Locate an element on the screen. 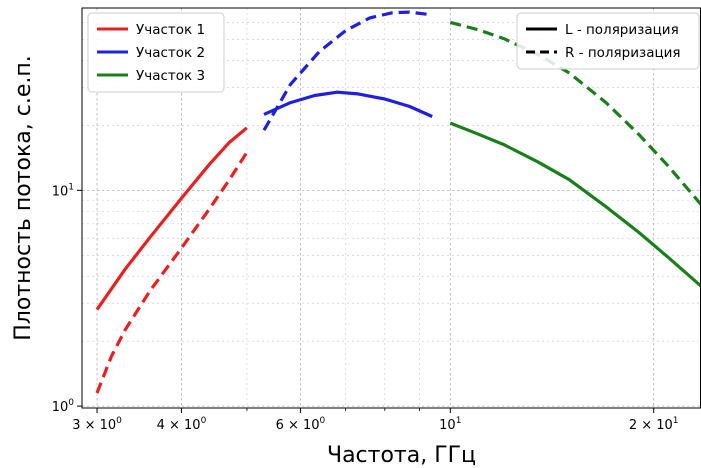 The width and height of the screenshot is (701, 468). series-legend-label: Участок 1 is located at coordinates (170, 30).